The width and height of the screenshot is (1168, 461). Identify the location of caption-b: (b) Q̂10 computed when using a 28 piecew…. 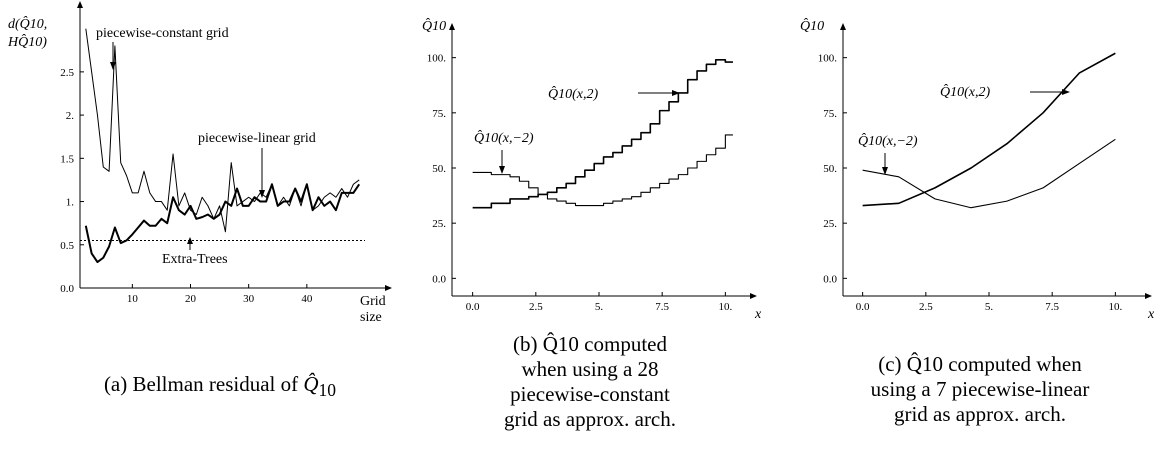
(590, 382).